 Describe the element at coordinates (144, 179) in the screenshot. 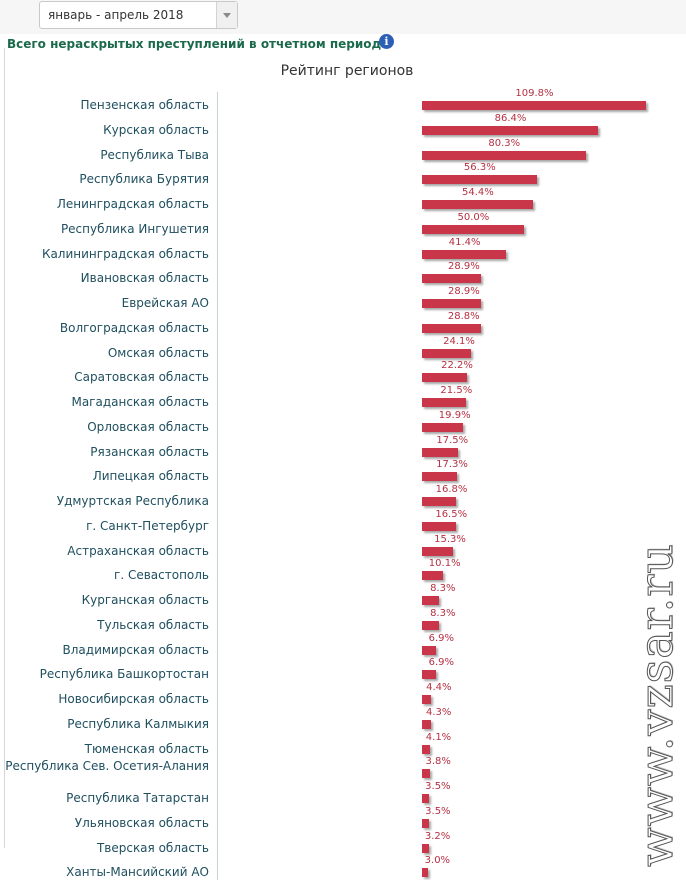

I see `category-label: Республика Бурятия` at that location.